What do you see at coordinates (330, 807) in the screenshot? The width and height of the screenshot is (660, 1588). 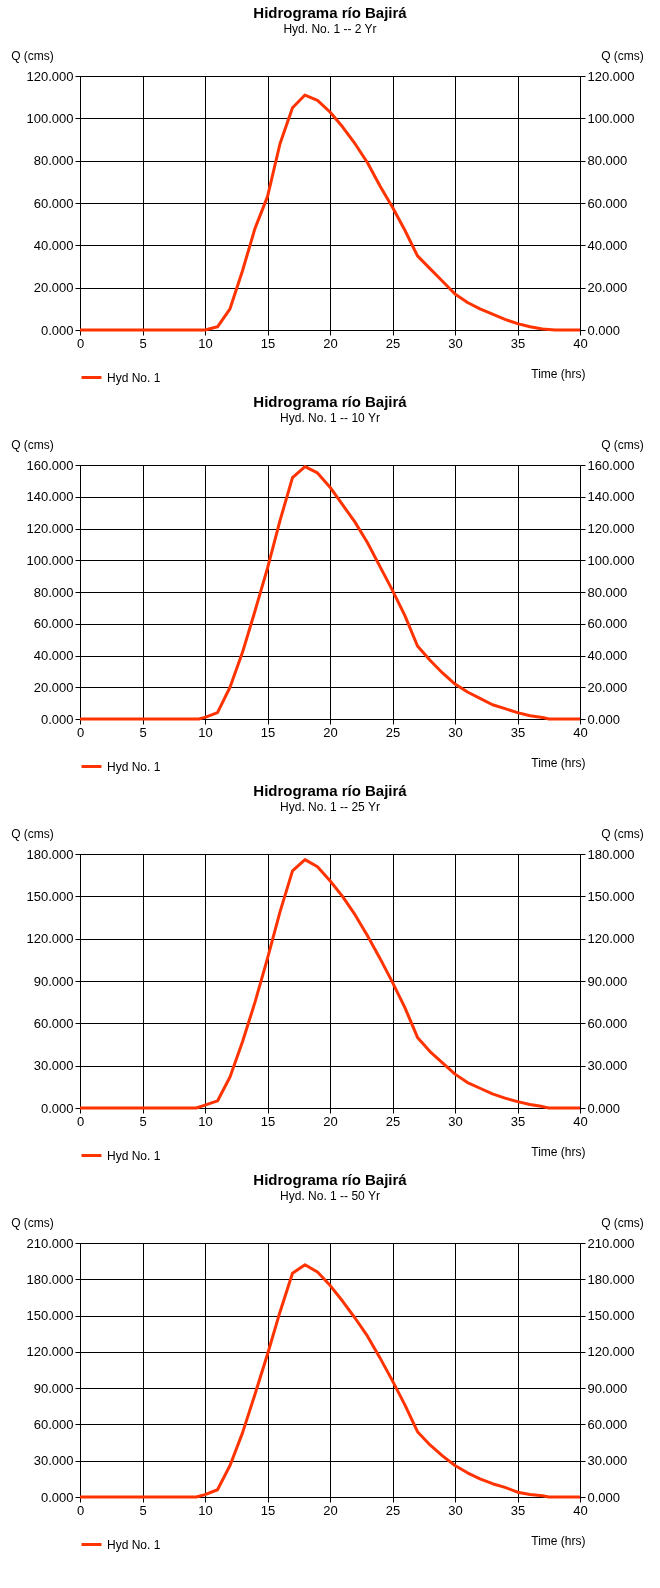 I see `chart-subtitle: Hyd. No. 1 -- 25 Yr` at bounding box center [330, 807].